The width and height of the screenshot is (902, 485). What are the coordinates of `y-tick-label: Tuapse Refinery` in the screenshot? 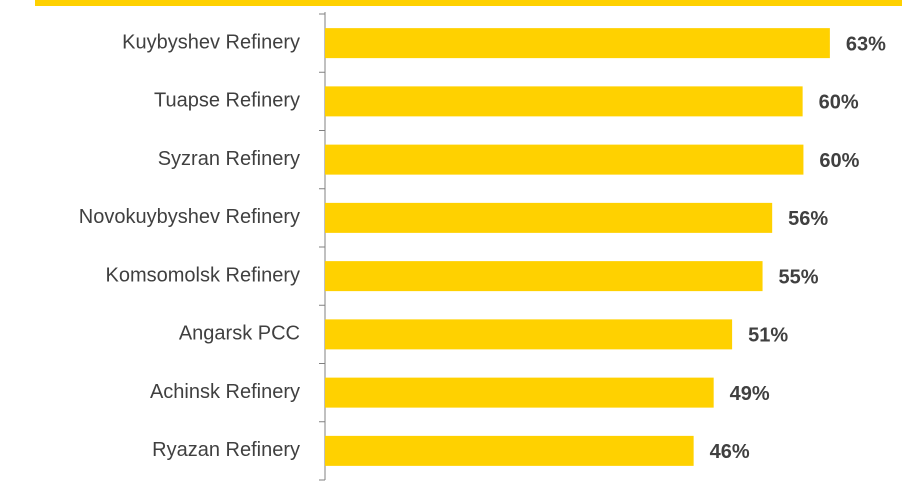 It's located at (227, 101).